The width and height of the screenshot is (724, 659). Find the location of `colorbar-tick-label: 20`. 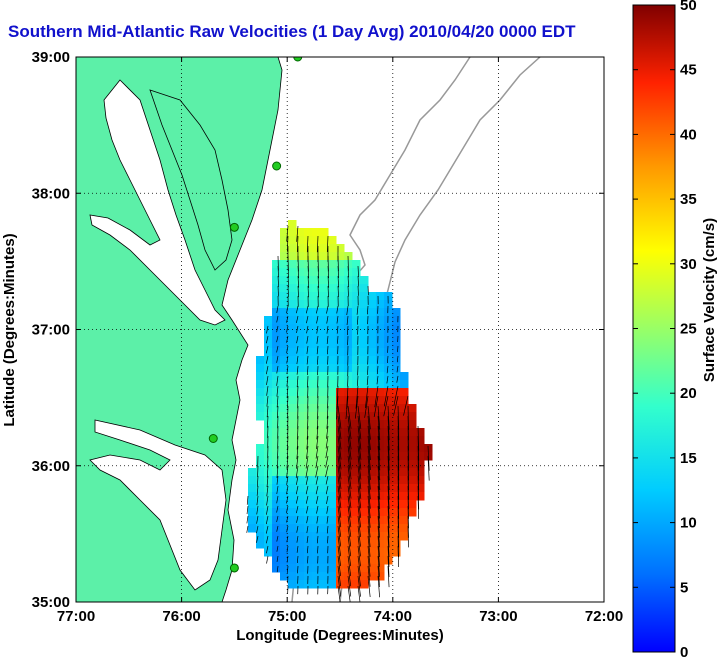

colorbar-tick-label: 20 is located at coordinates (688, 393).